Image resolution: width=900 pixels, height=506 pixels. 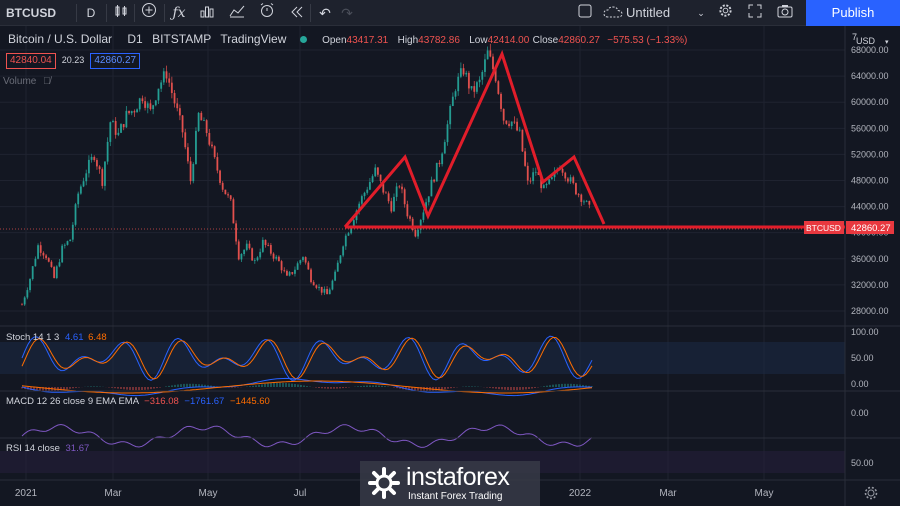 I want to click on volume-label: Volume, so click(x=20, y=81).